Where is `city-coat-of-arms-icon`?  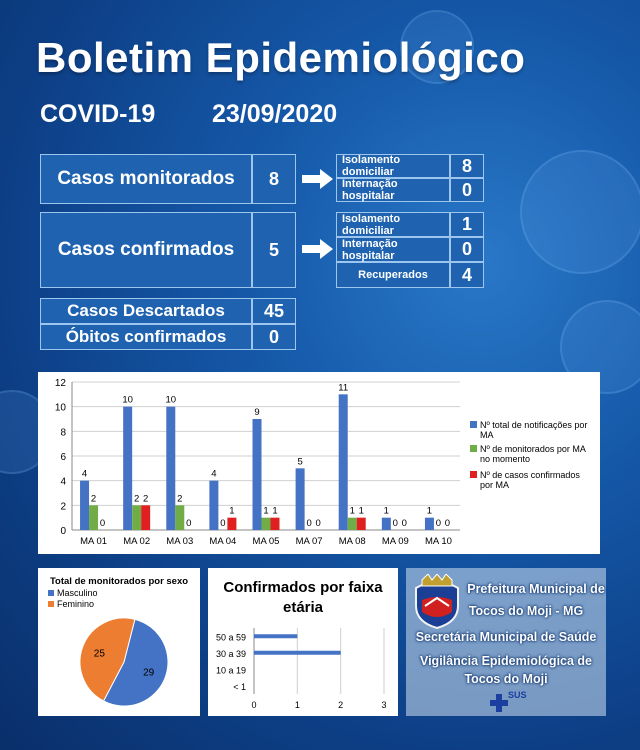
city-coat-of-arms-icon is located at coordinates (437, 602).